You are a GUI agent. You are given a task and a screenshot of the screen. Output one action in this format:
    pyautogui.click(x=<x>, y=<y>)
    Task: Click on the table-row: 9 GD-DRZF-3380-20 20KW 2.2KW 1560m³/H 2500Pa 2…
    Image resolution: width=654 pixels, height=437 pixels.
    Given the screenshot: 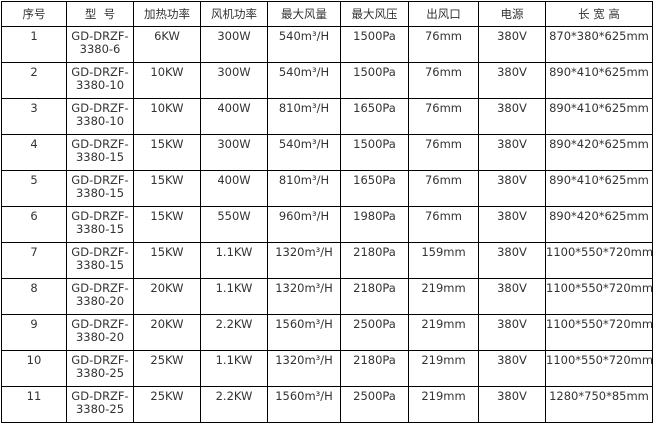 What is the action you would take?
    pyautogui.click(x=327, y=332)
    